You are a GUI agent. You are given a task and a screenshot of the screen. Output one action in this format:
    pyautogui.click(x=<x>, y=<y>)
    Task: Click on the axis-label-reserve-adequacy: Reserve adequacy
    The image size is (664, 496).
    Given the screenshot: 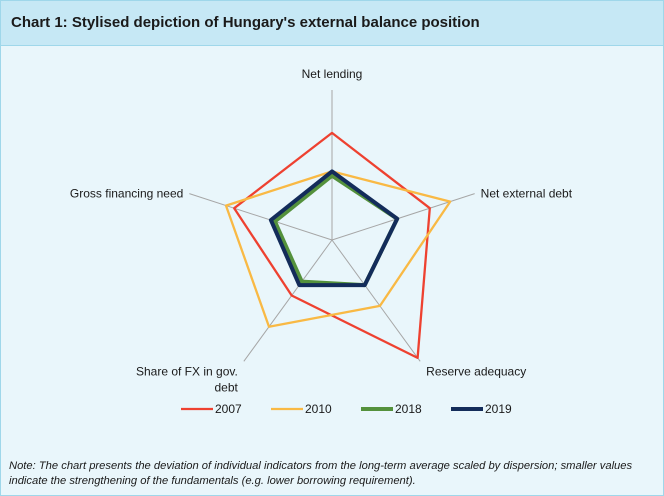 What is the action you would take?
    pyautogui.click(x=476, y=371)
    